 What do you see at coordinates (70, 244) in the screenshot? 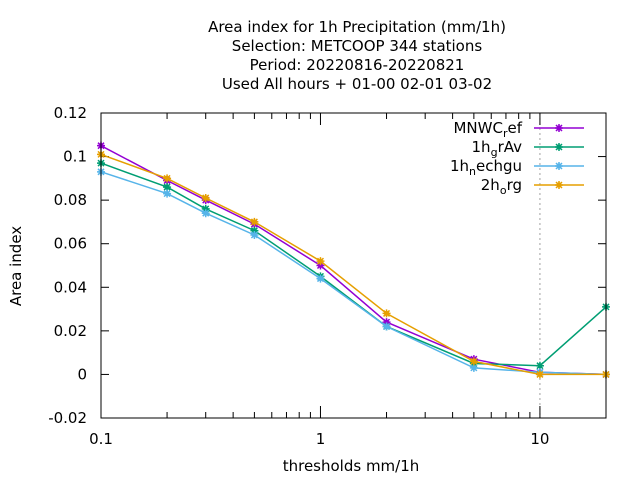
I see `y-tick-label: 0.06` at bounding box center [70, 244].